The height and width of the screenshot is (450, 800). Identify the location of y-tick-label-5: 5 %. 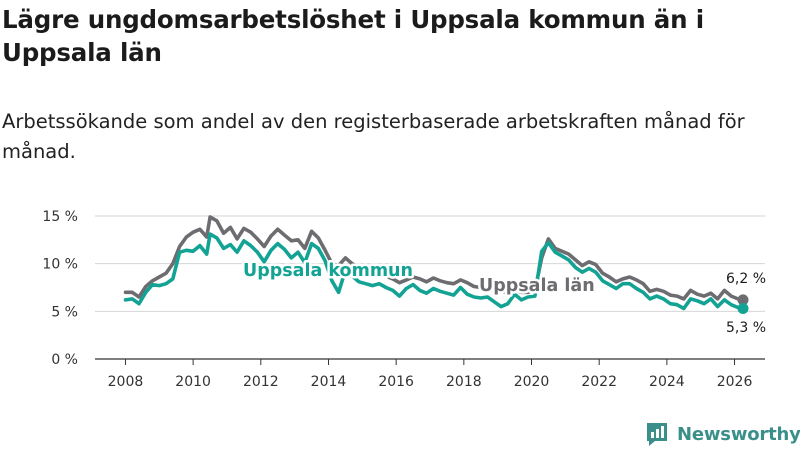
(64, 312).